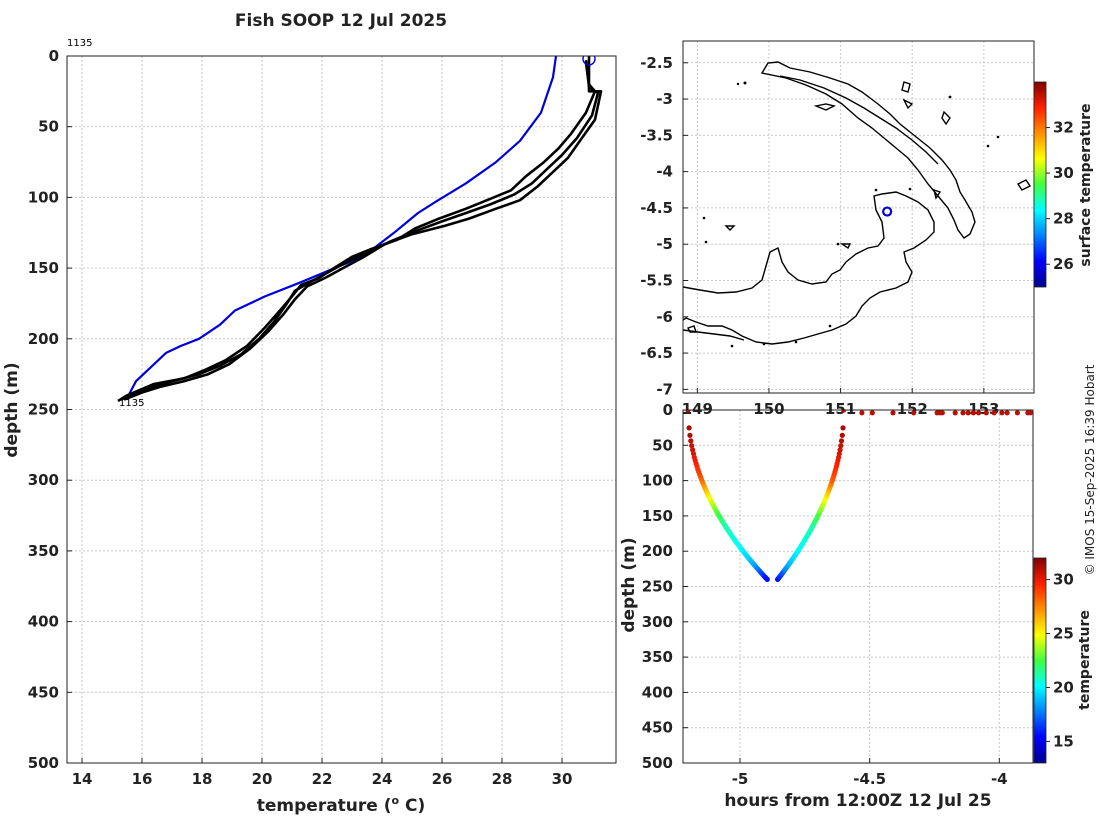  Describe the element at coordinates (1086, 184) in the screenshot. I see `surface-temperature-colorbar-label: surface temperature` at that location.